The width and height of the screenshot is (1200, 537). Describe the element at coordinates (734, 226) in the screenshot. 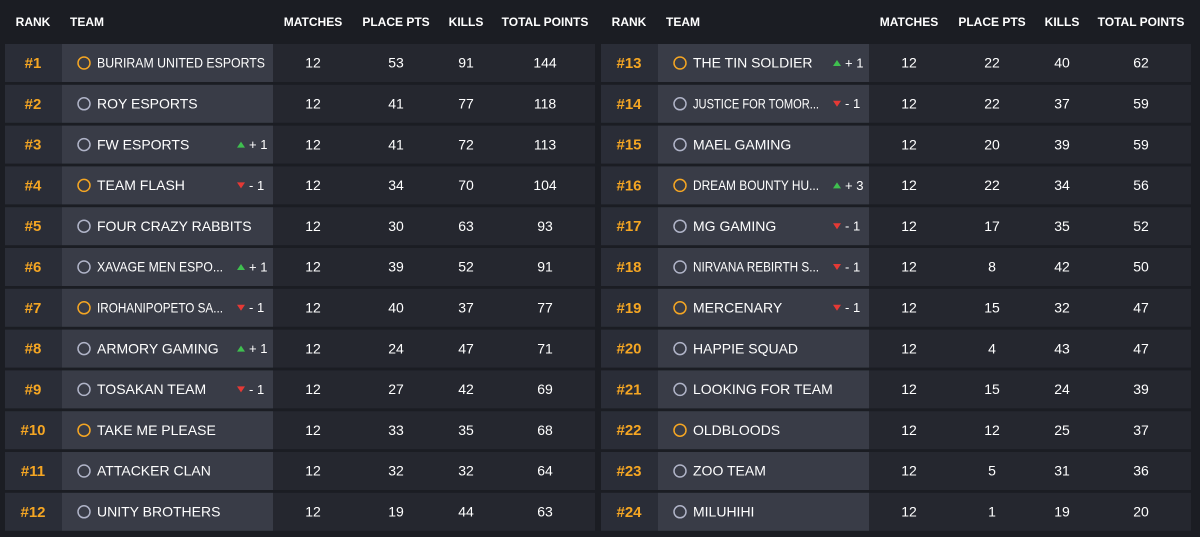

I see `team-name: MG GAMING` at that location.